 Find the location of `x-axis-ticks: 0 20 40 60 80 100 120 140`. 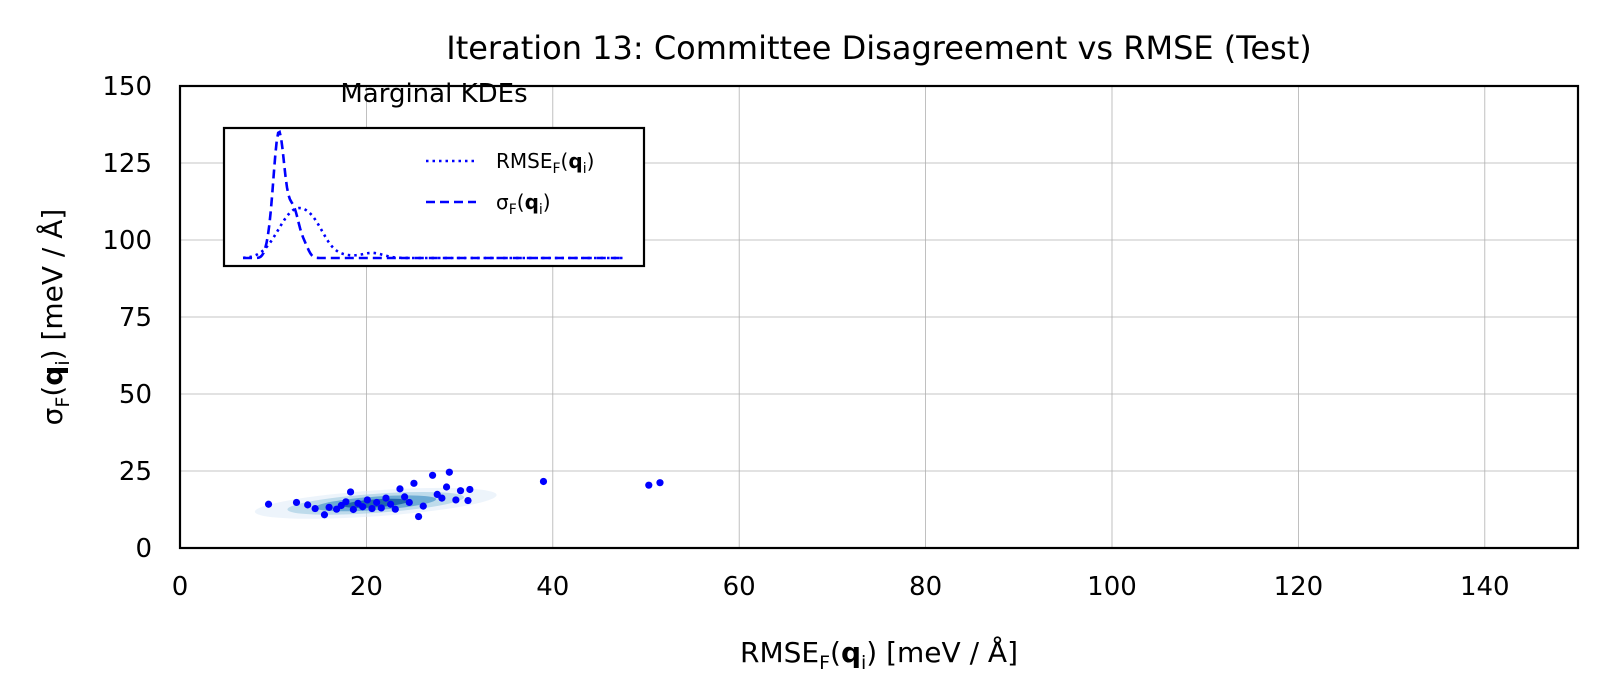

x-axis-ticks: 0 20 40 60 80 100 120 140 is located at coordinates (841, 587).